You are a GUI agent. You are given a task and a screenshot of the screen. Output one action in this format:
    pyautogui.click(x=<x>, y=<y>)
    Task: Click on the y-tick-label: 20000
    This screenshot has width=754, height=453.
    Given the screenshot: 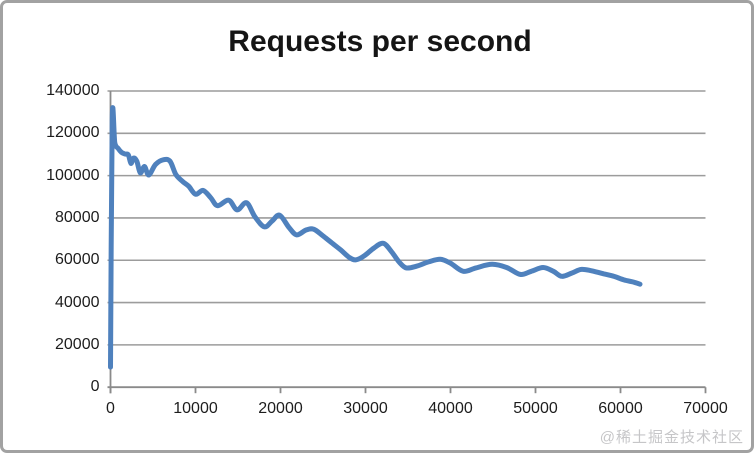 What is the action you would take?
    pyautogui.click(x=77, y=344)
    